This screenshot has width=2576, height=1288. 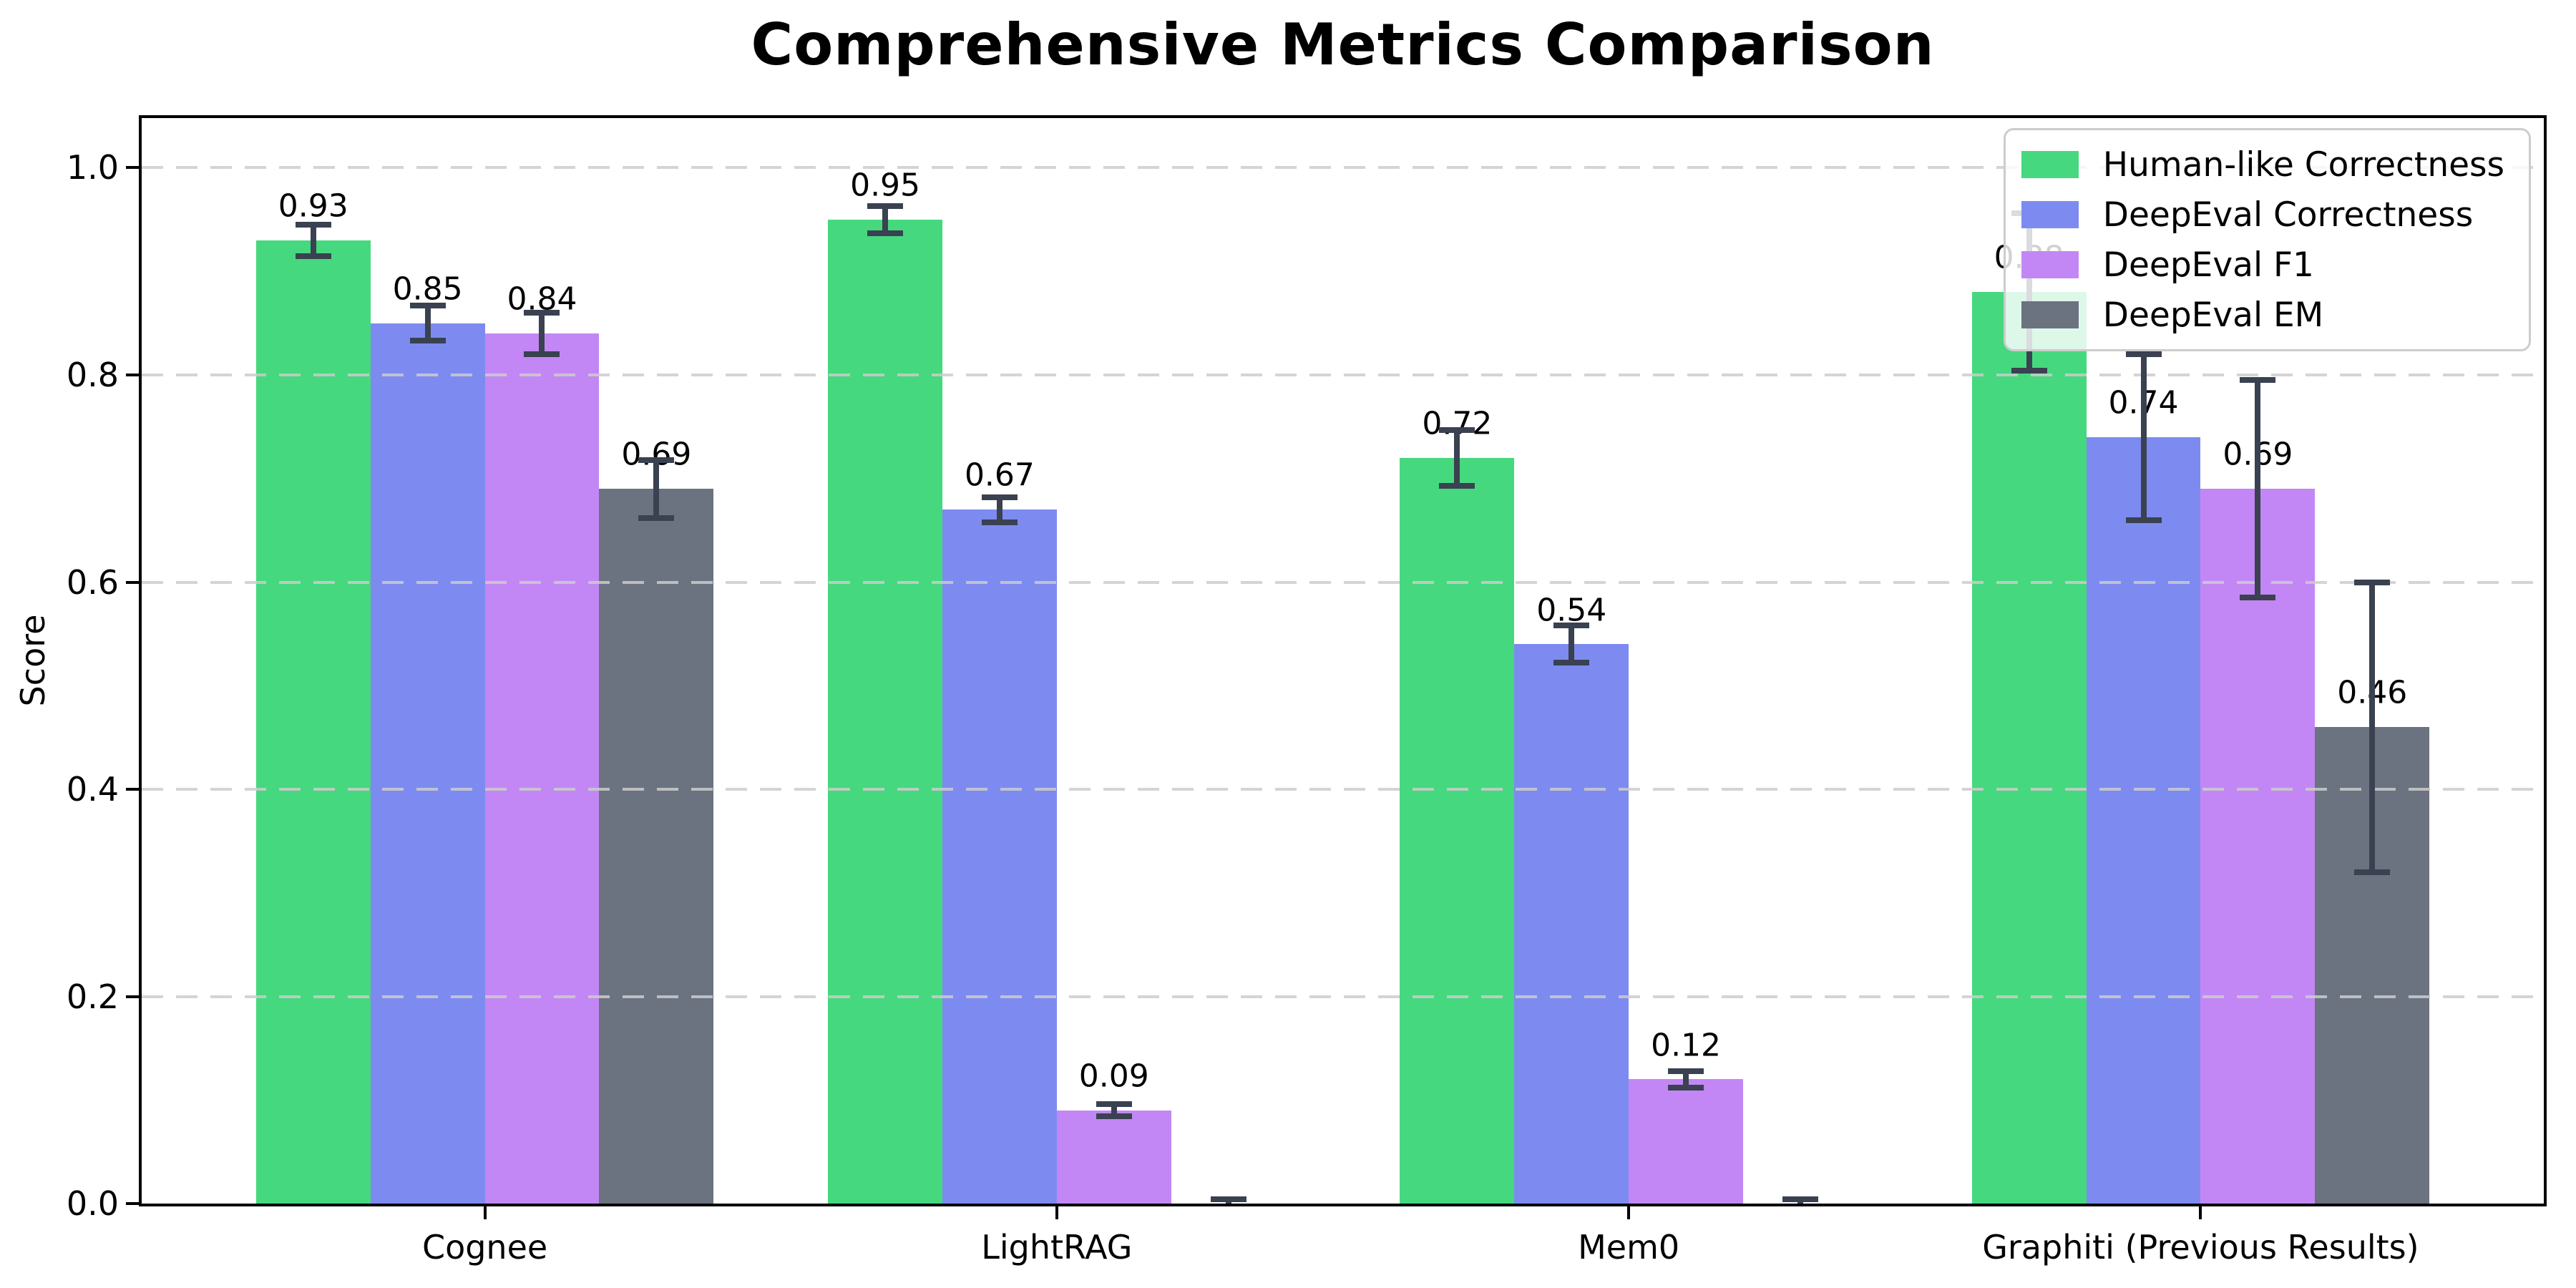 What do you see at coordinates (313, 206) in the screenshot?
I see `bar-value-label: 0.93` at bounding box center [313, 206].